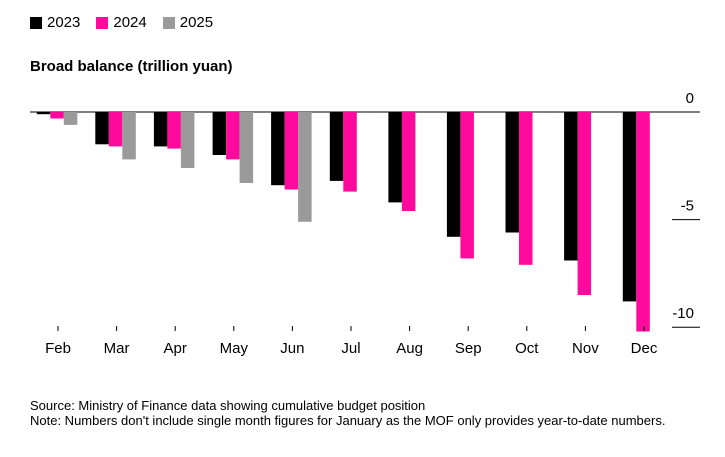 The width and height of the screenshot is (725, 457). What do you see at coordinates (196, 22) in the screenshot?
I see `legend-label-2025: 2025` at bounding box center [196, 22].